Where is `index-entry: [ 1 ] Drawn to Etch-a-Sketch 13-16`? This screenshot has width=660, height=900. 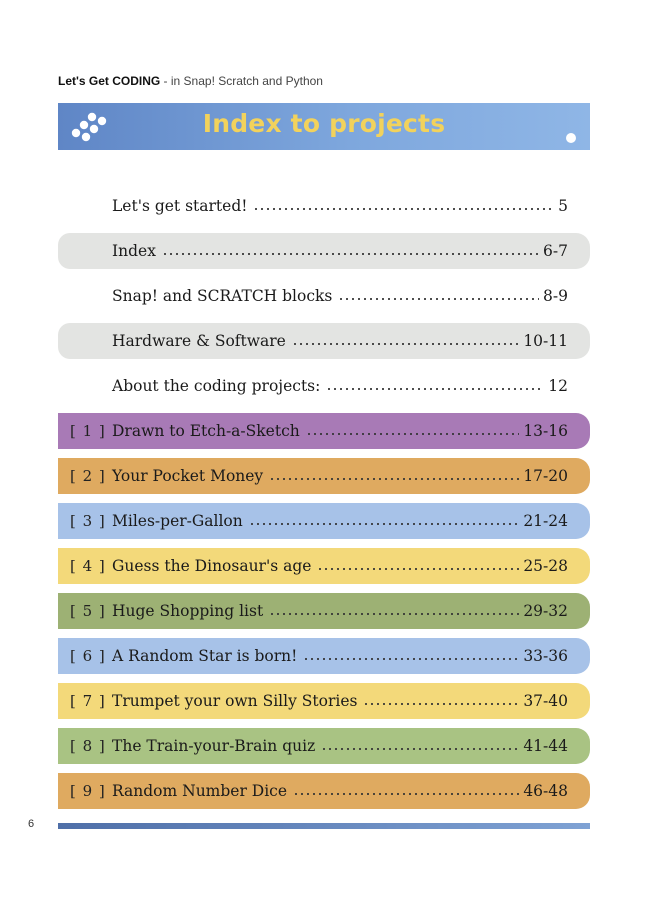
index-entry: [ 1 ] Drawn to Etch-a-Sketch 13-16 is located at coordinates (324, 431).